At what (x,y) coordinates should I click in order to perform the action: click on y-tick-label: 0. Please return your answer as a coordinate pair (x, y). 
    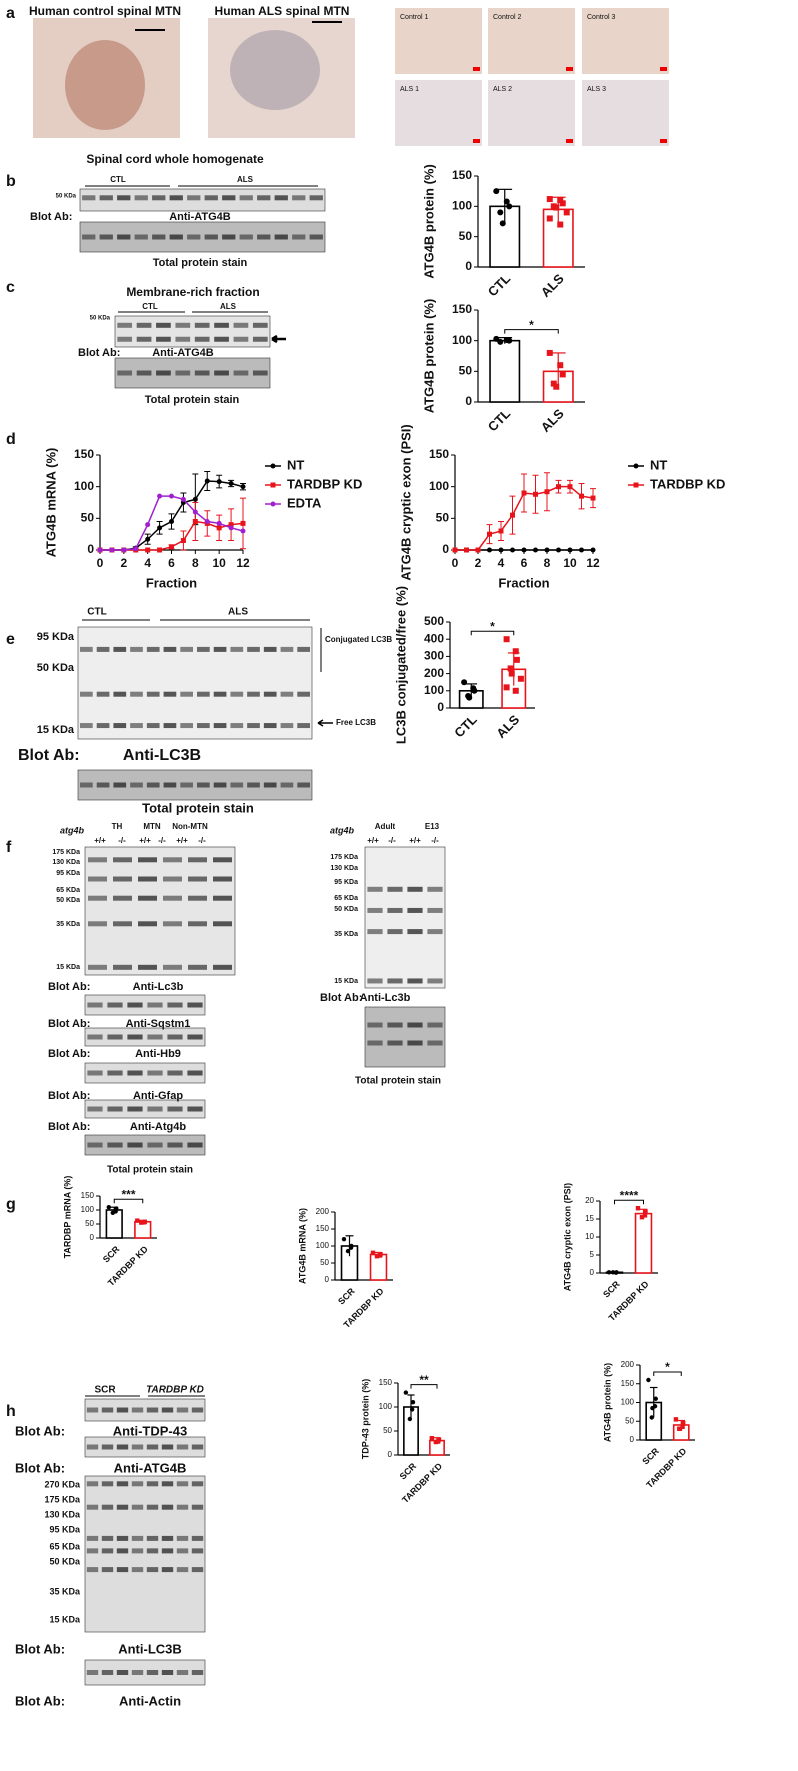
    Looking at the image, I should click on (632, 1439).